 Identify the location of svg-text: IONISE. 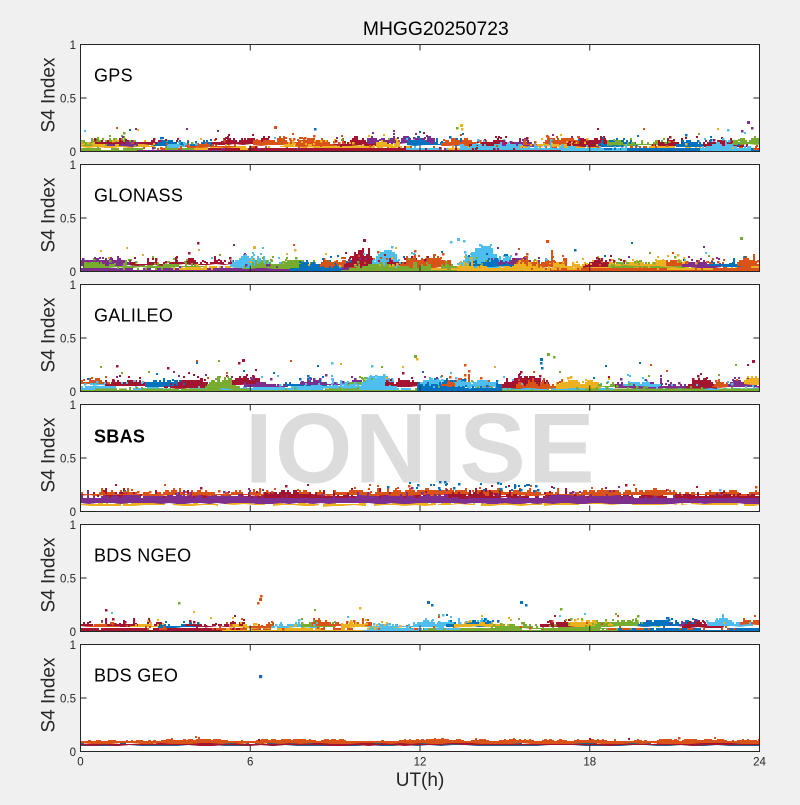
(421, 449).